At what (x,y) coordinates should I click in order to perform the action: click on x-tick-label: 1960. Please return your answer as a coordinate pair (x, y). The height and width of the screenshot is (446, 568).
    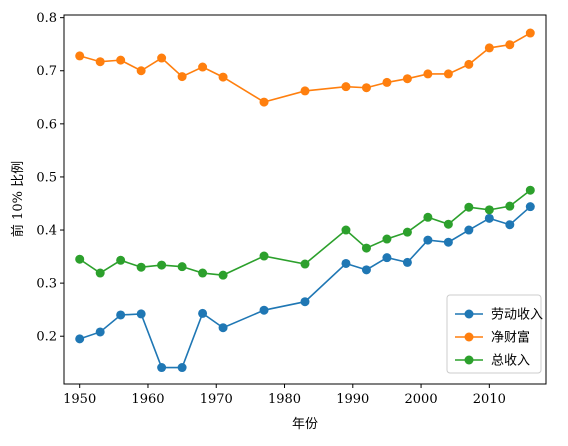
    Looking at the image, I should click on (147, 399).